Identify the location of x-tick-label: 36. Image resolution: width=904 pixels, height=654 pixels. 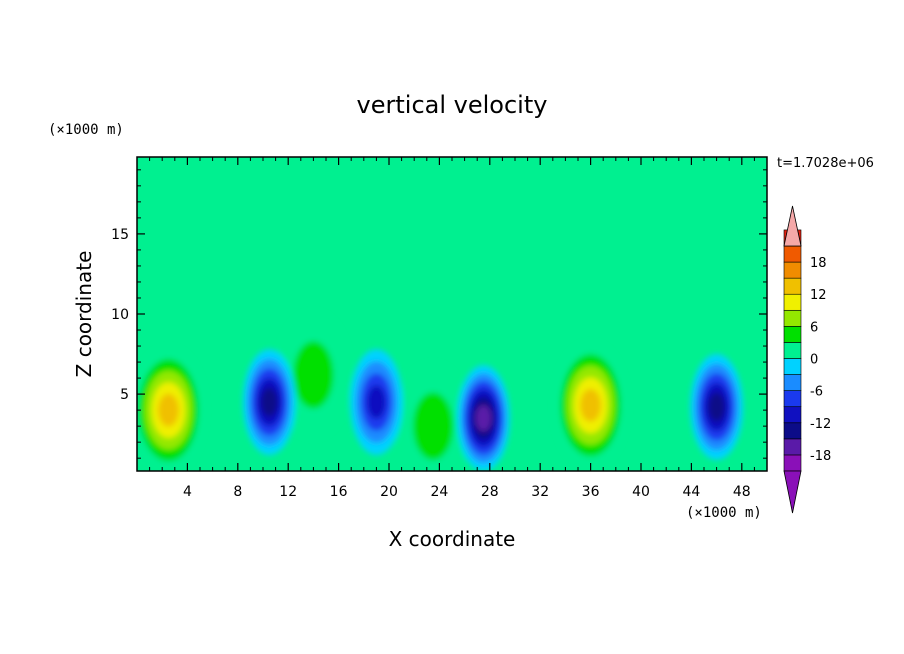
(591, 492).